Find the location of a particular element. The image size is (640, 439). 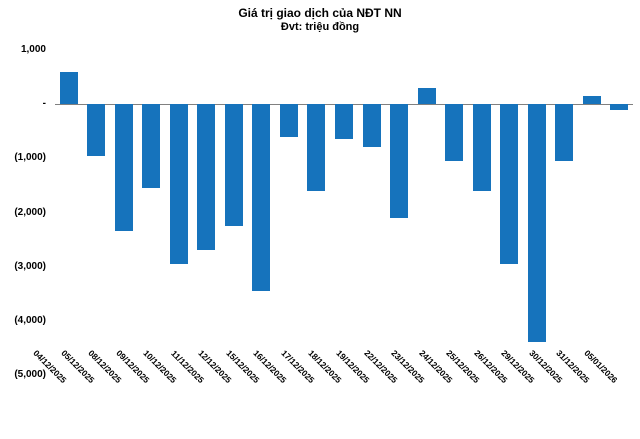

y-tick-label: (1,000) is located at coordinates (30, 158).